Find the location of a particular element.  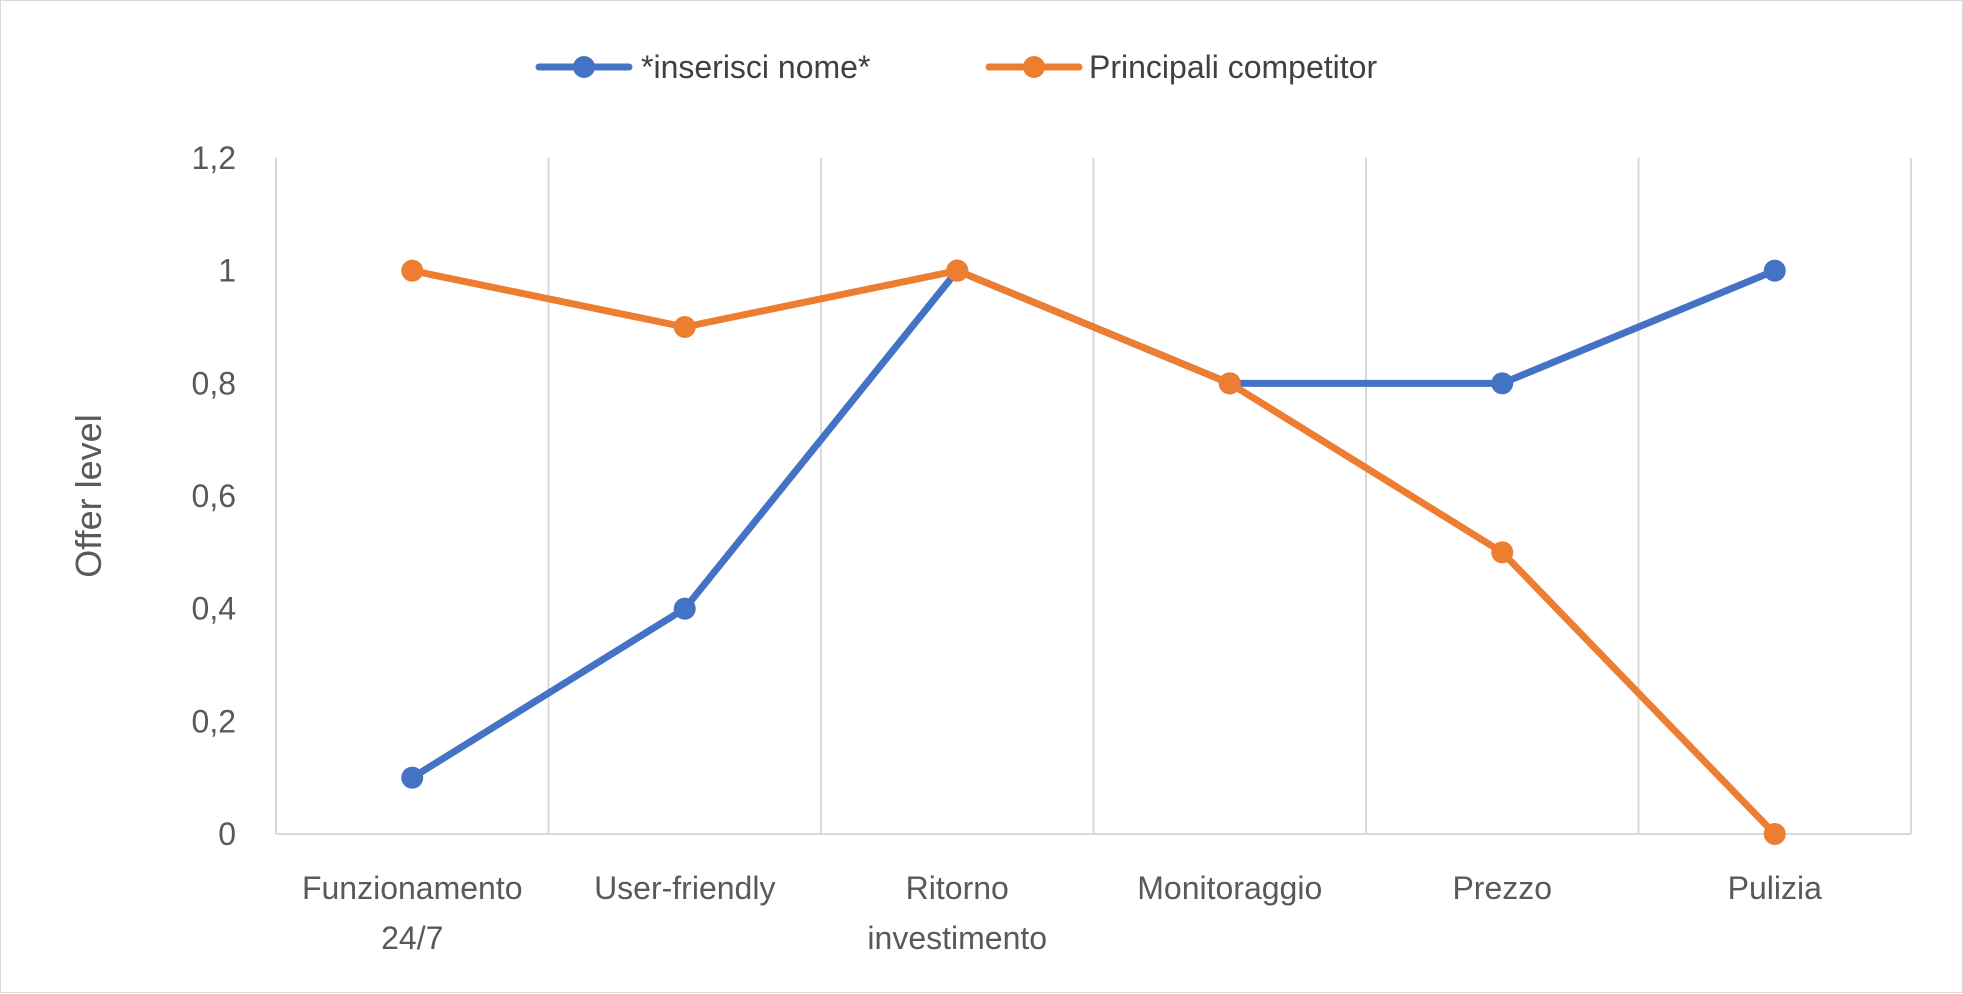

x-category-label: Ritorno is located at coordinates (957, 888).